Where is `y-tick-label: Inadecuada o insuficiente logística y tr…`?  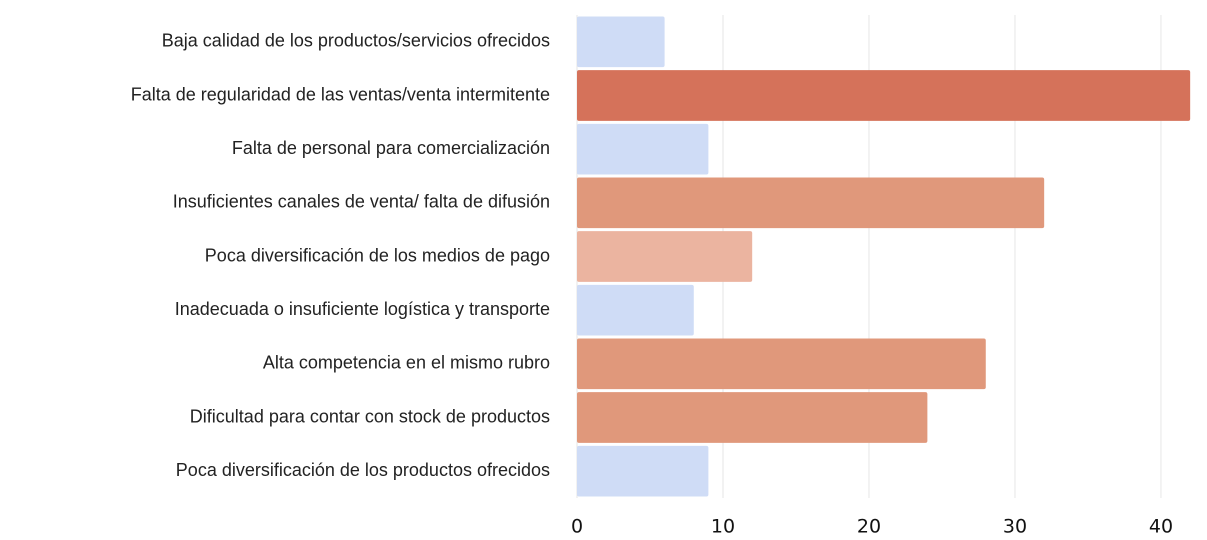
y-tick-label: Inadecuada o insuficiente logística y tr… is located at coordinates (362, 309).